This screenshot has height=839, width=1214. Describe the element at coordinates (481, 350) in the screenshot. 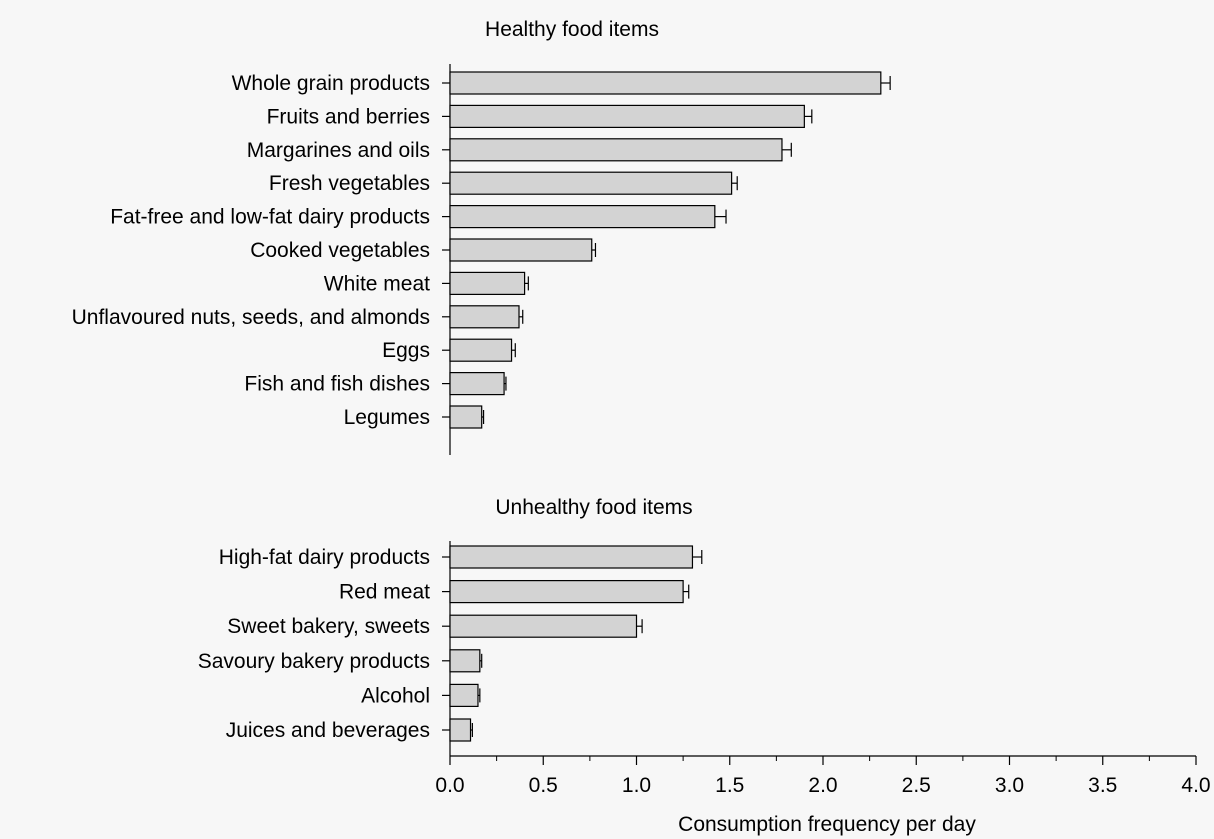

I see `bar-eggs` at that location.